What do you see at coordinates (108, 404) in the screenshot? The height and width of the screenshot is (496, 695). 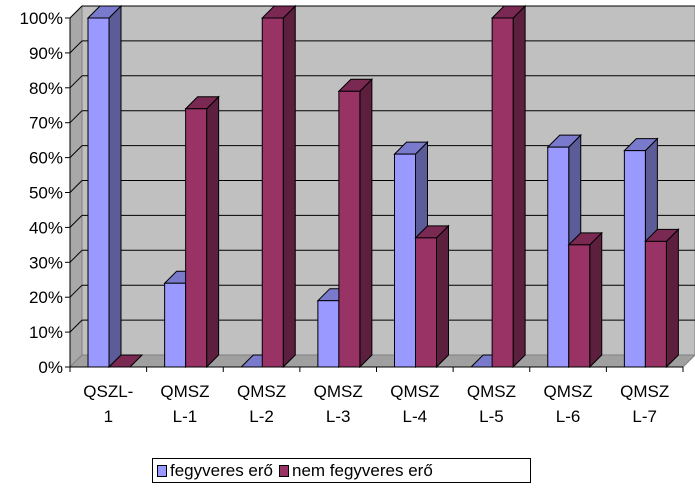 I see `x-tick-label: QSZL-1` at bounding box center [108, 404].